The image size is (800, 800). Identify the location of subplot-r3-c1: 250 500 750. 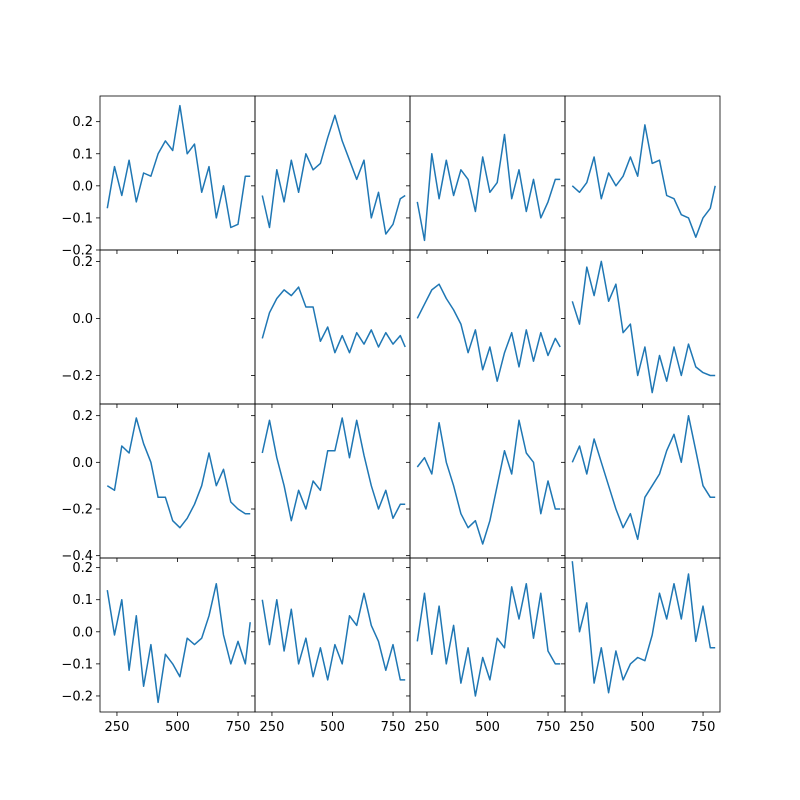
(331, 646).